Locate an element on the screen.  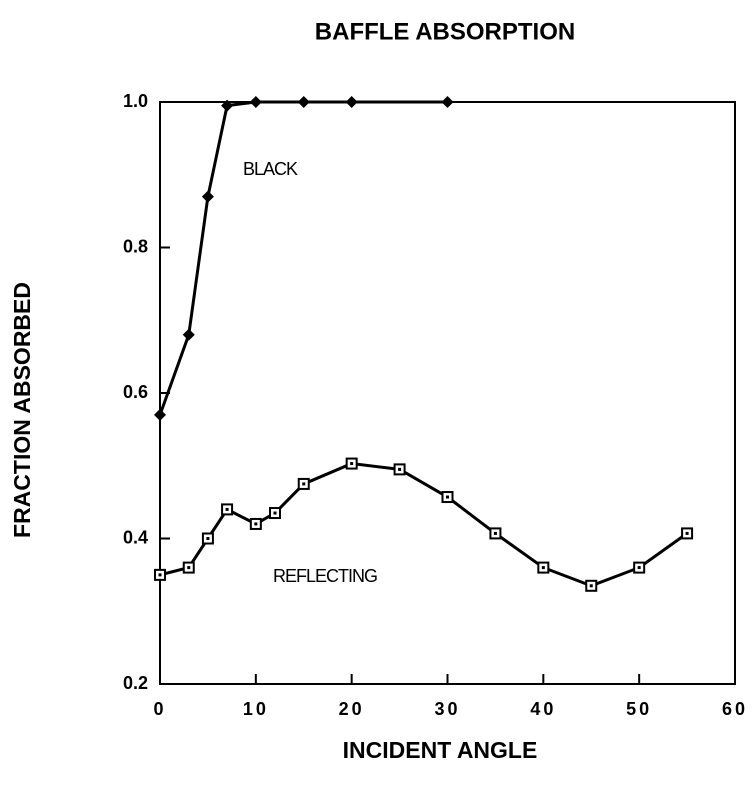
series-label: BLACK is located at coordinates (270, 169).